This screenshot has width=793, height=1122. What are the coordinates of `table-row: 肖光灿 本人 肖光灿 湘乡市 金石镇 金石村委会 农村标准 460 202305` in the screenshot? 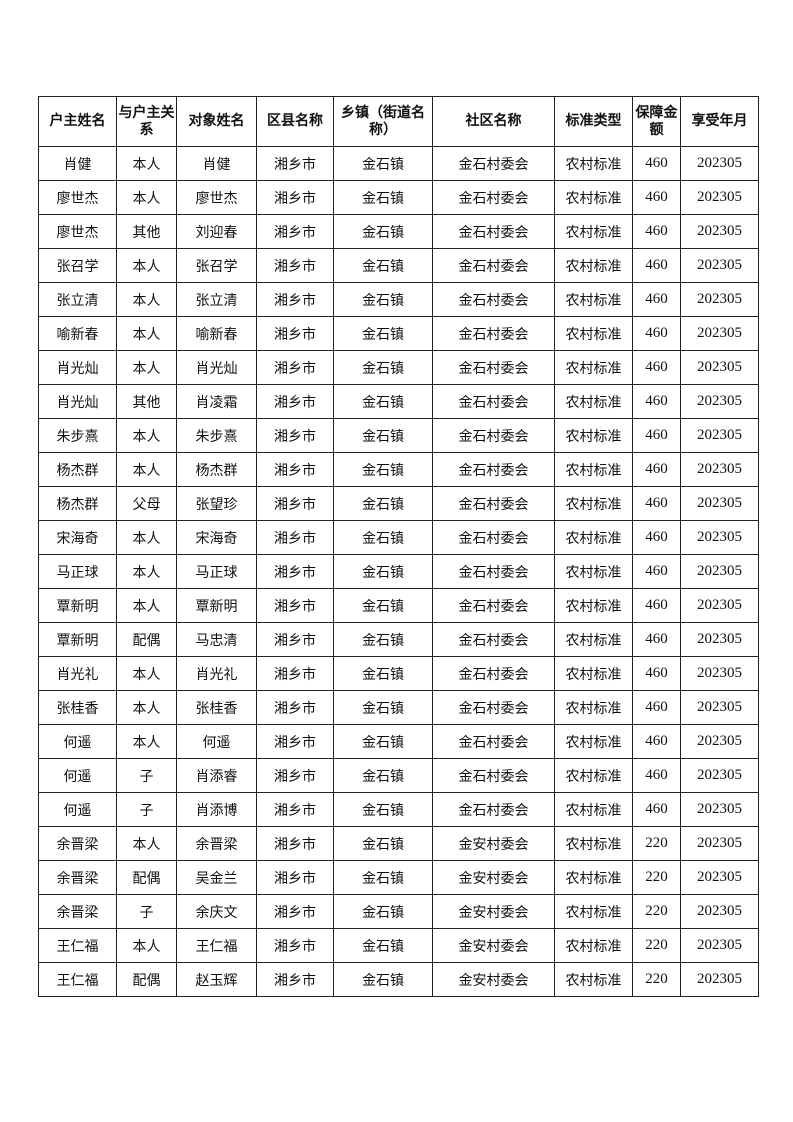 It's located at (398, 367).